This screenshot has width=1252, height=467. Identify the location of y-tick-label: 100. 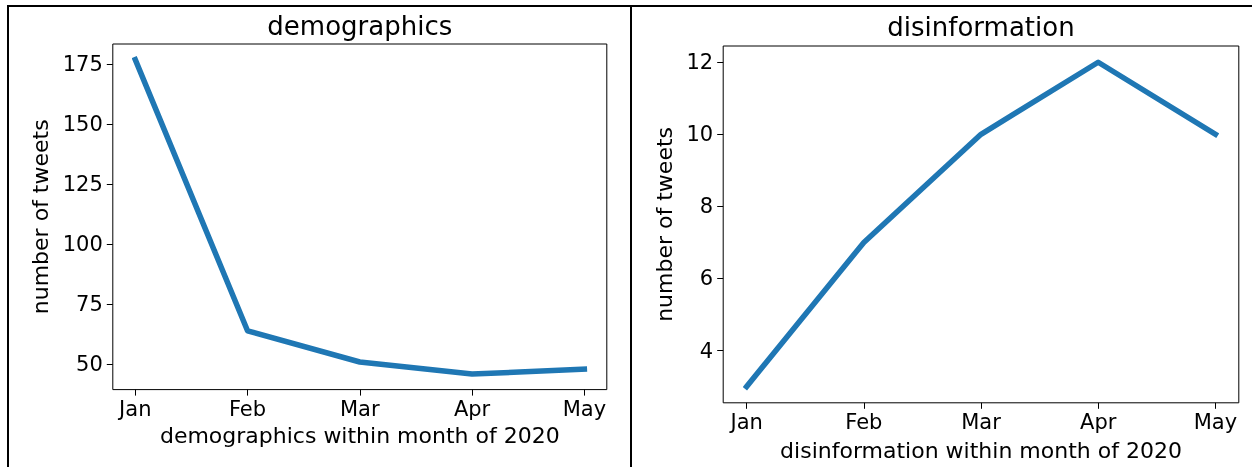
(82, 244).